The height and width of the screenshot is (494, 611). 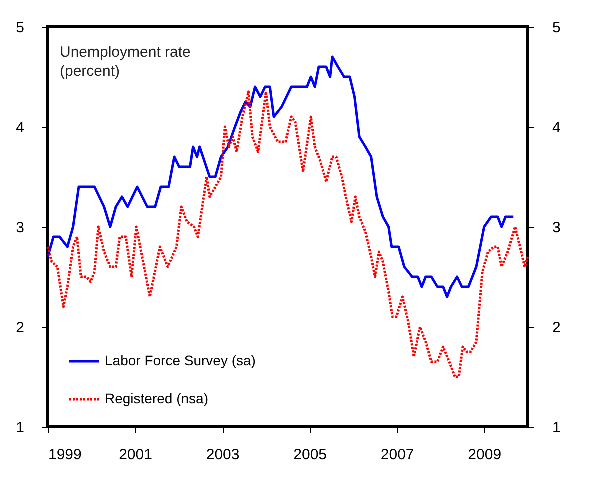 What do you see at coordinates (485, 455) in the screenshot?
I see `x-tick-label: 2009` at bounding box center [485, 455].